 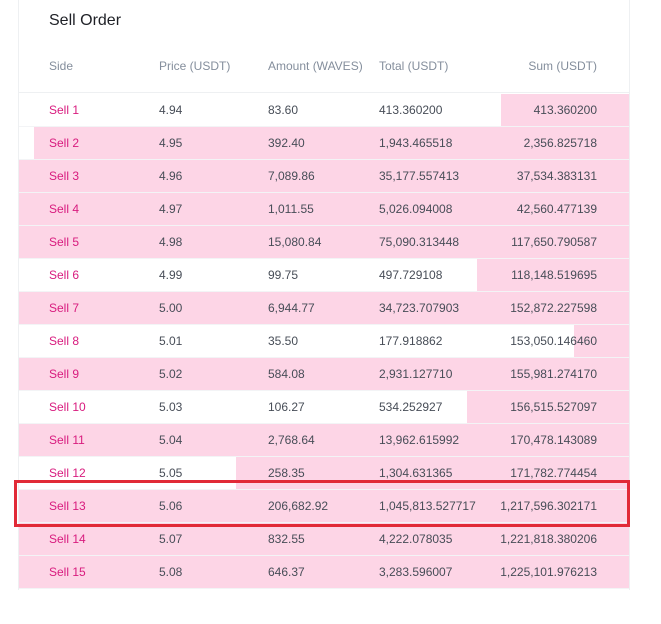 What do you see at coordinates (171, 572) in the screenshot?
I see `price-cell: 5.08` at bounding box center [171, 572].